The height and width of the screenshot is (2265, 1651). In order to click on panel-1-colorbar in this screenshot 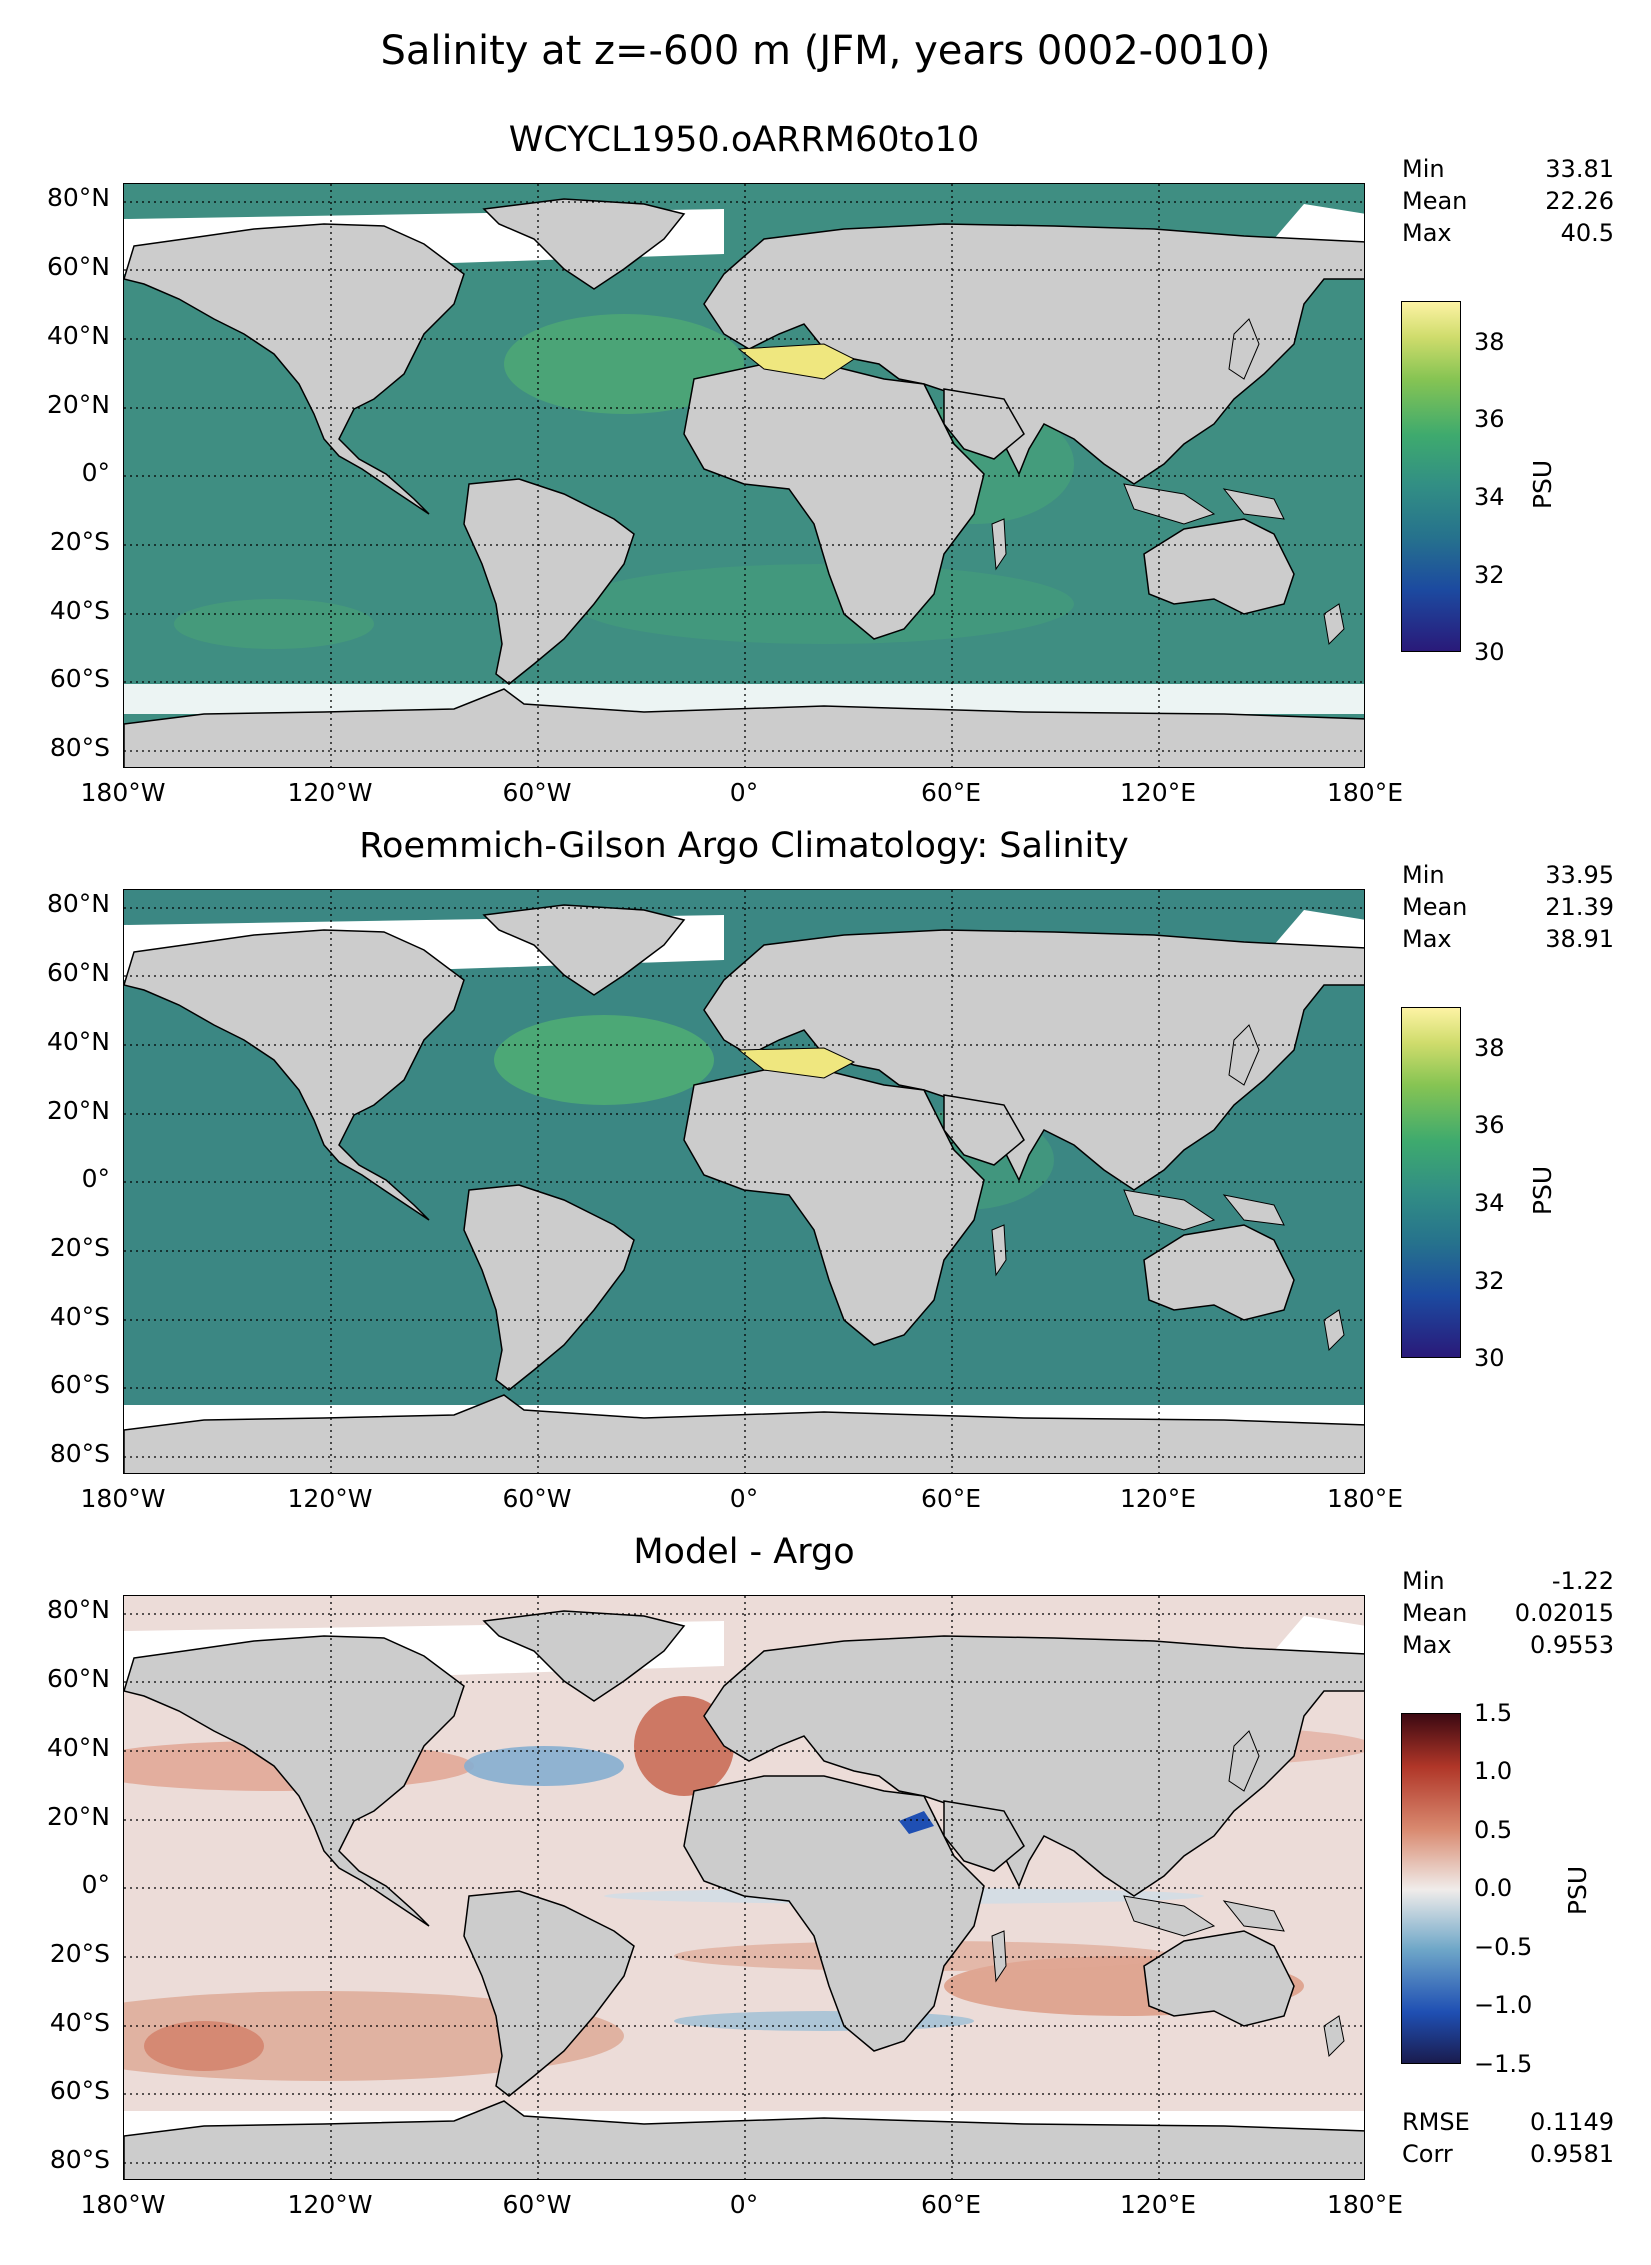, I will do `click(1431, 476)`.